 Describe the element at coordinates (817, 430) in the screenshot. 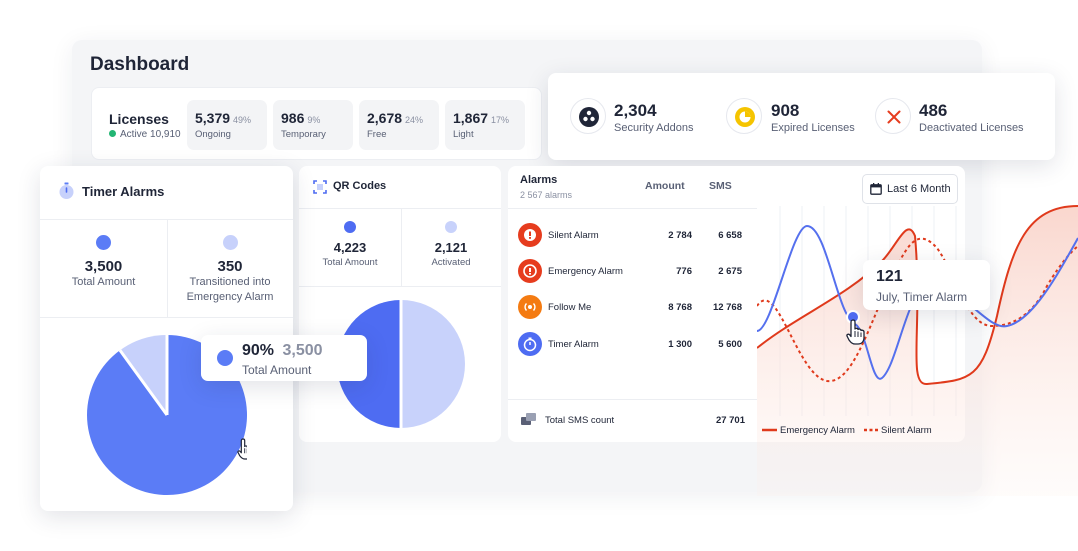

I see `legend-emergency-label: Emergency Alarm` at that location.